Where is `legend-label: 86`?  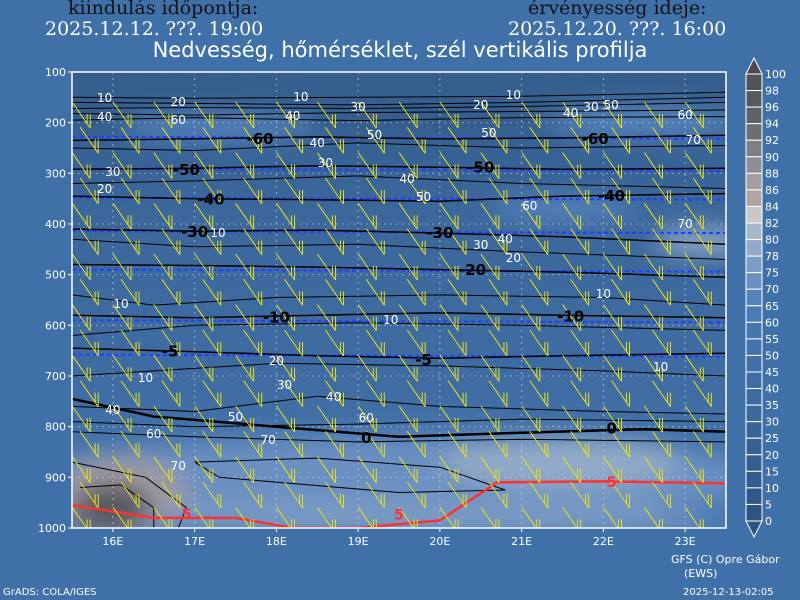
legend-label: 86 is located at coordinates (772, 190).